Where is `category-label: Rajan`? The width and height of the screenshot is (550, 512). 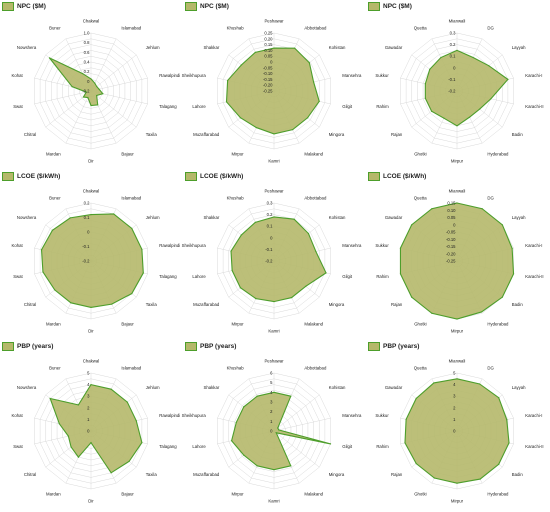 category-label: Rajan is located at coordinates (397, 474).